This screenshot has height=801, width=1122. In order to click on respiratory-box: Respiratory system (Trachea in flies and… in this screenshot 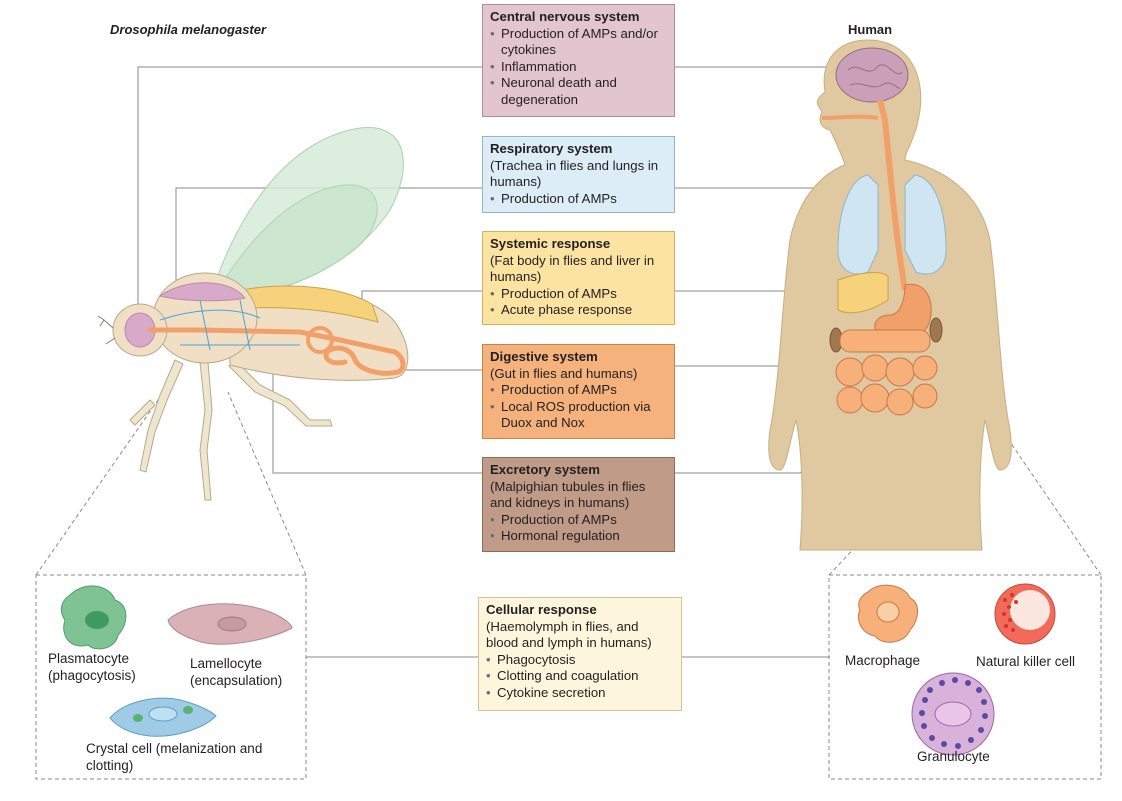, I will do `click(578, 174)`.